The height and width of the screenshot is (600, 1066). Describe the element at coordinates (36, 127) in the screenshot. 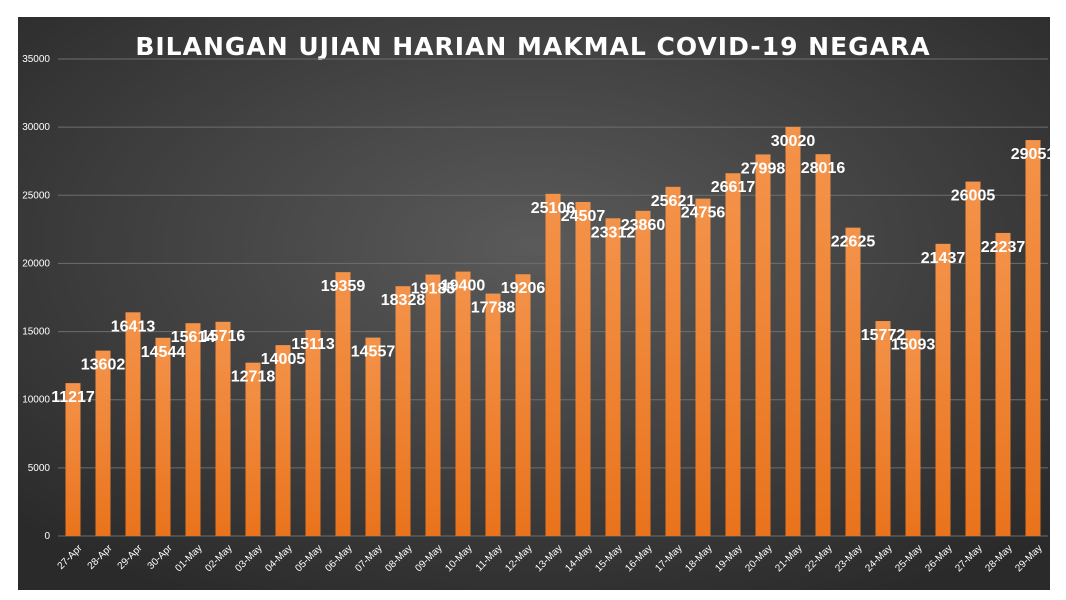

I see `y-tick-label: 30000` at that location.